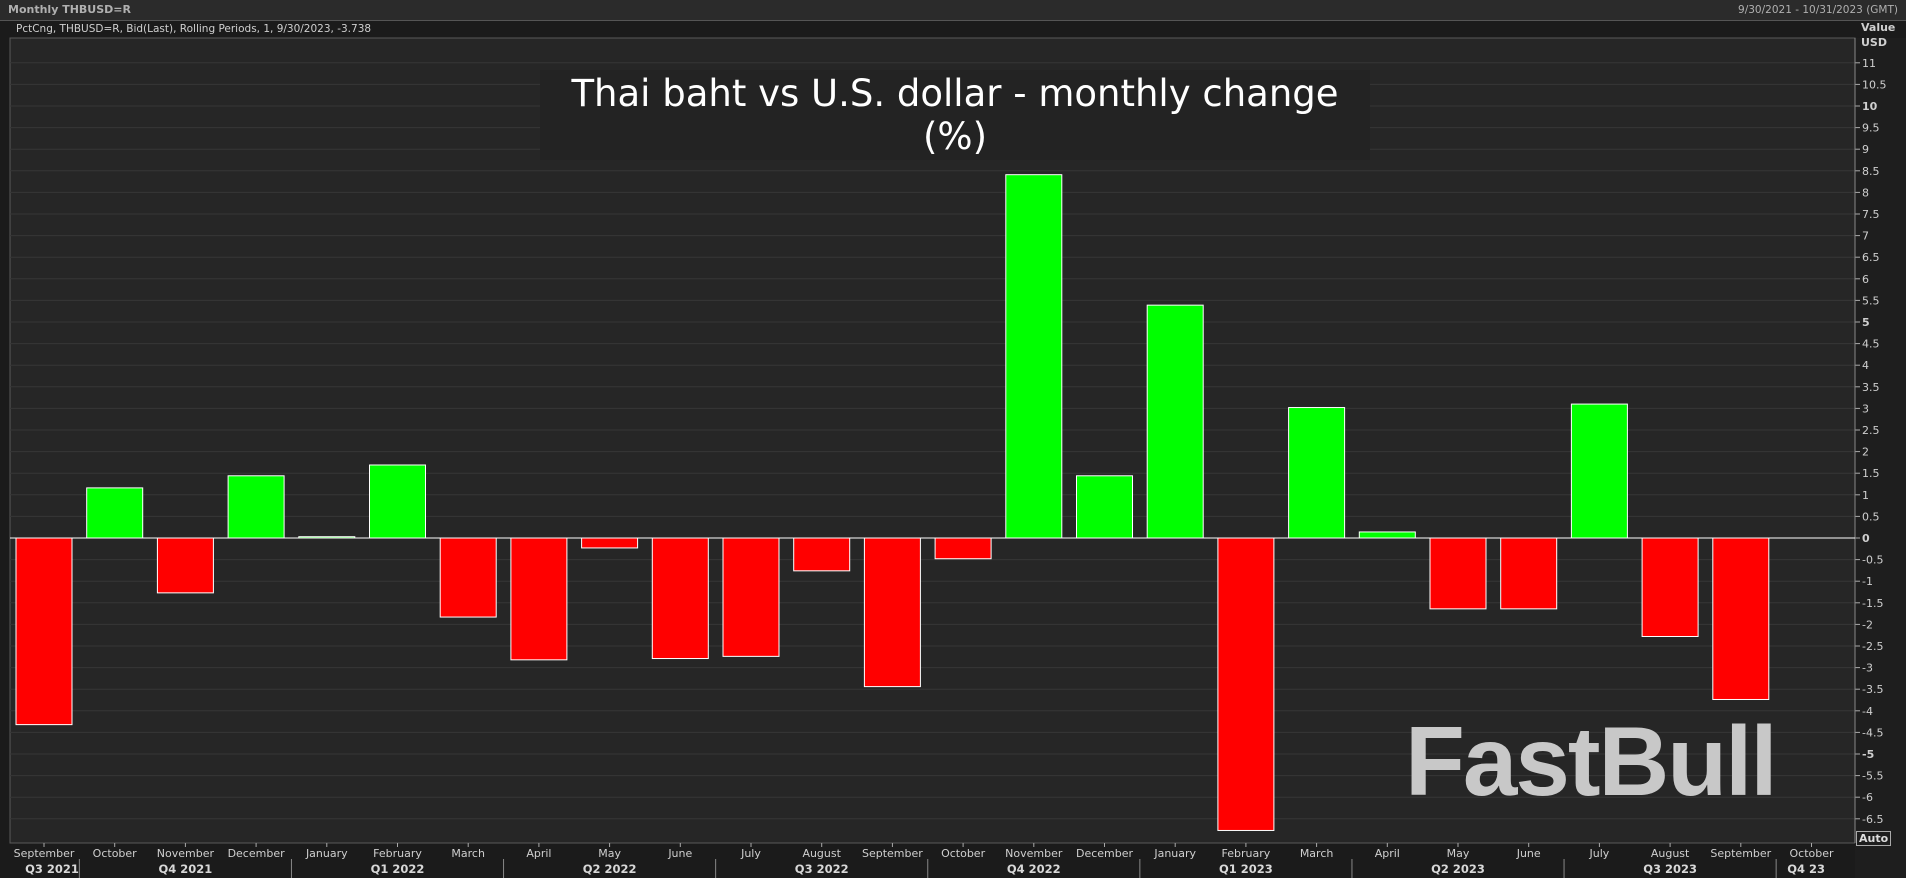 The height and width of the screenshot is (878, 1906). Describe the element at coordinates (1865, 452) in the screenshot. I see `y-tick-label: 2` at that location.